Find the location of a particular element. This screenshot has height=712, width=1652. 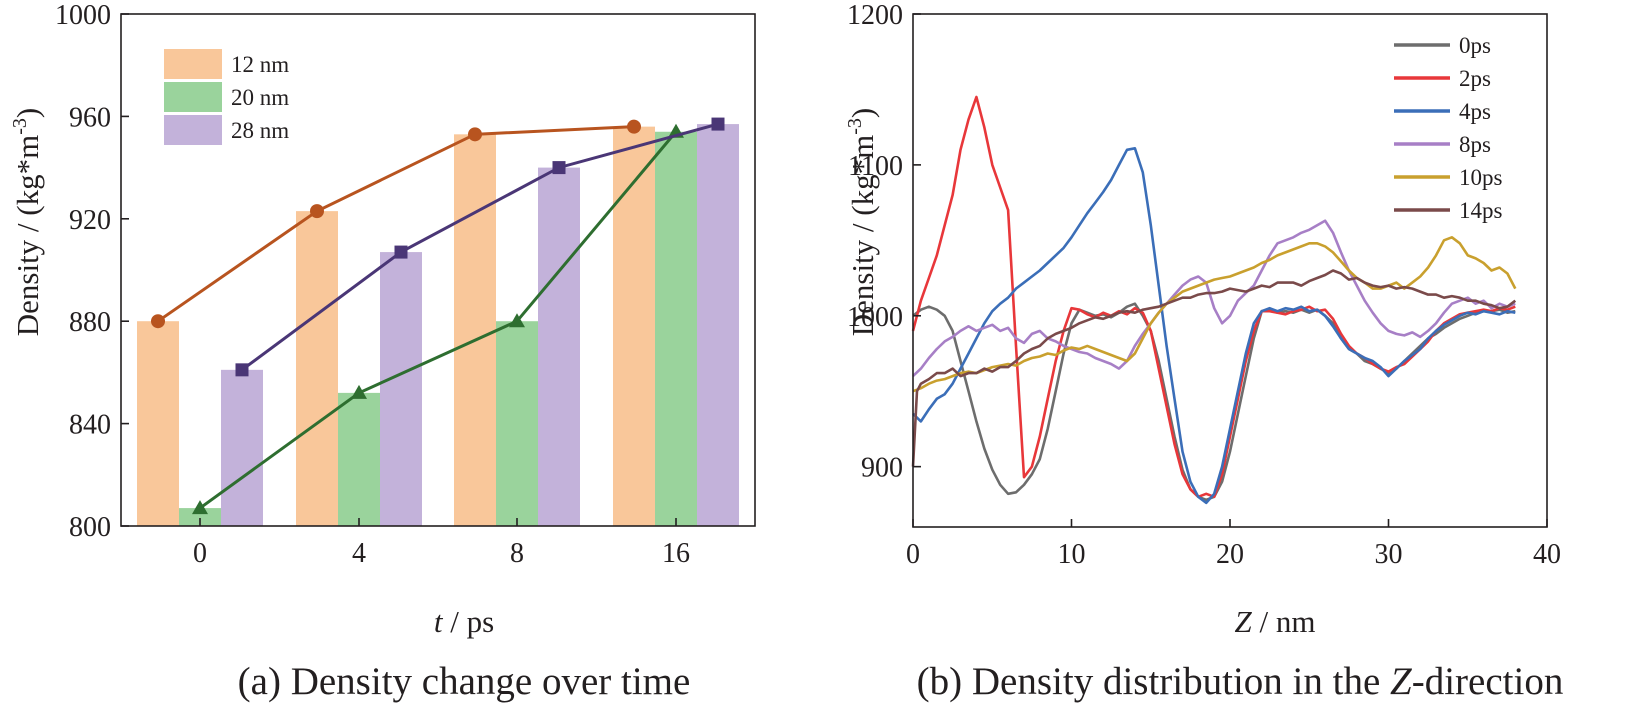

chart-a-ytick-label: 920 is located at coordinates (90, 220).